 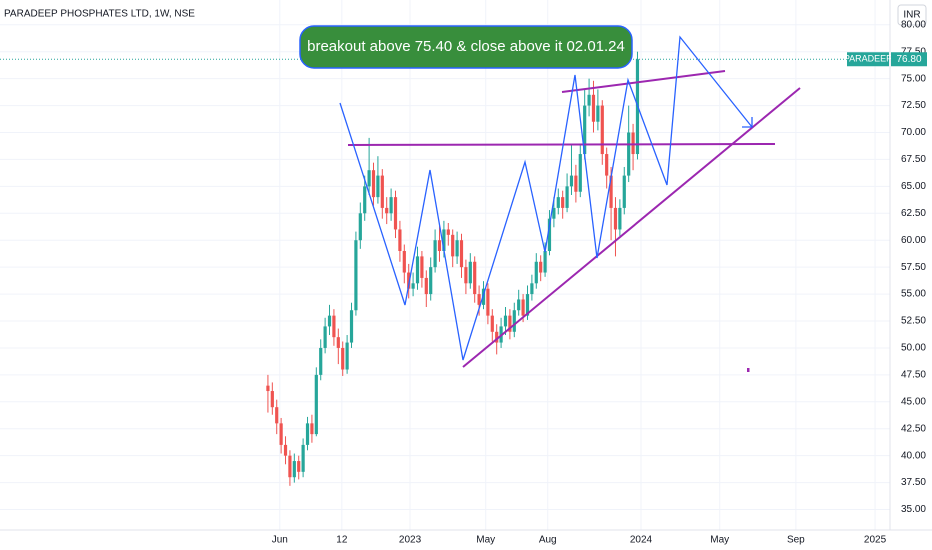 I want to click on price-tag, so click(x=909, y=59).